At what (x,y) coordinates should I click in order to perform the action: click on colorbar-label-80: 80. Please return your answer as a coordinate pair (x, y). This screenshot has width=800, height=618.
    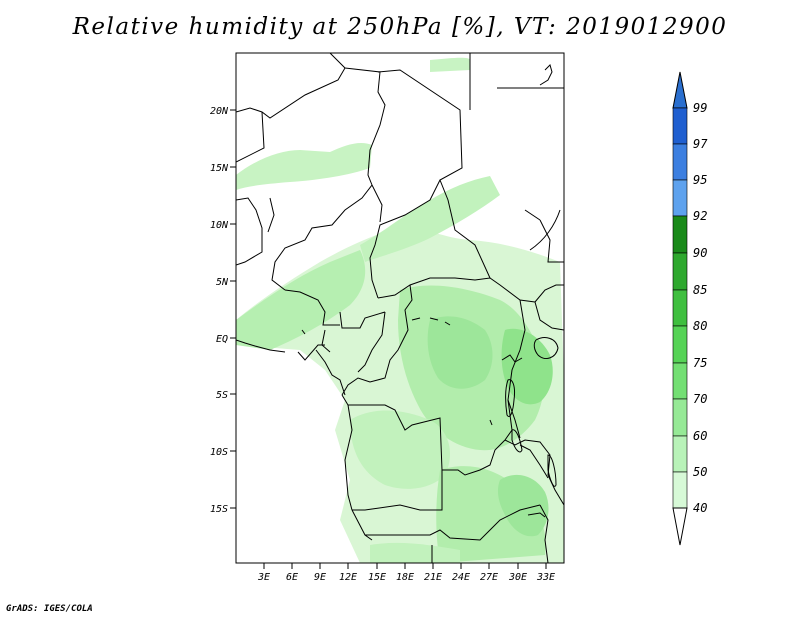
    Looking at the image, I should click on (700, 326).